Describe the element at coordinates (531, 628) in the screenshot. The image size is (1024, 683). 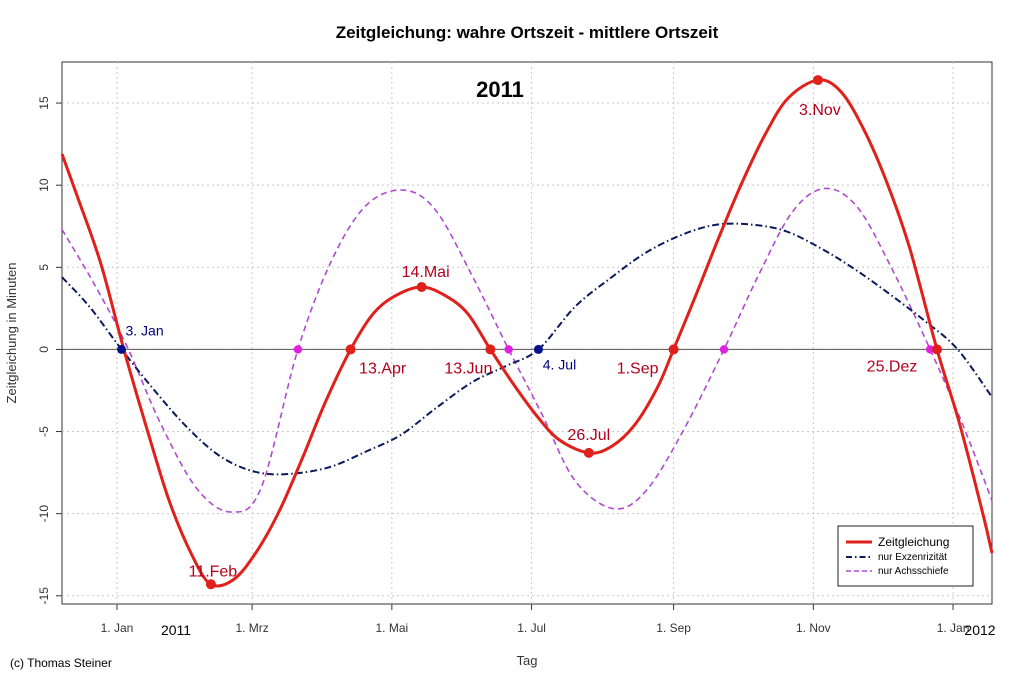
I see `x-tick-label: 1. Jul` at that location.